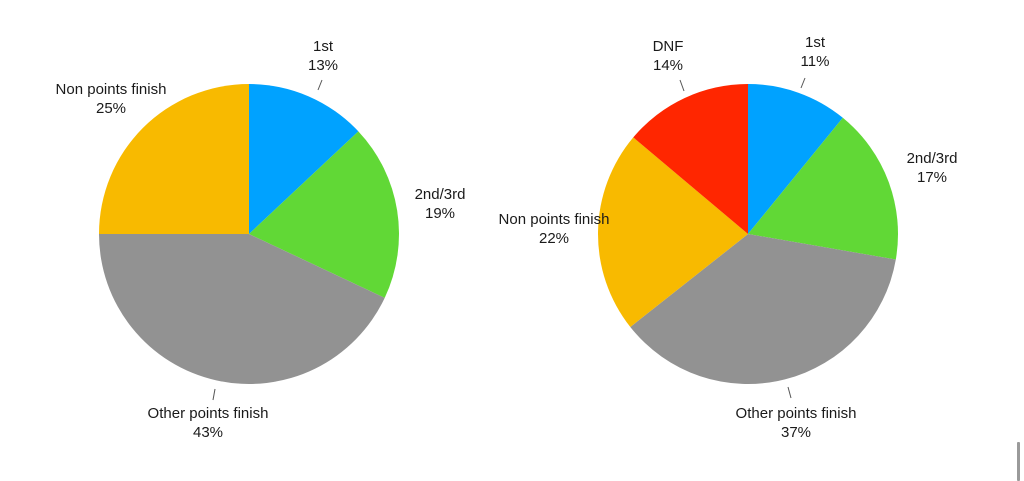 The image size is (1024, 481). Describe the element at coordinates (815, 52) in the screenshot. I see `label-right-1st: 1st 11%` at that location.